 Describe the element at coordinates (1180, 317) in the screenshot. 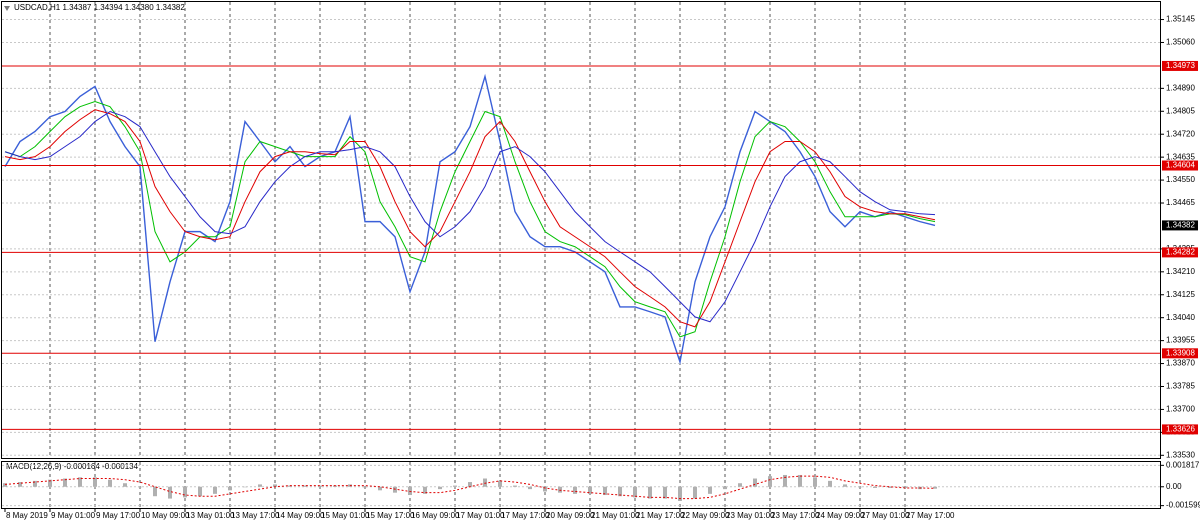

I see `y-tick-label: 1.34040` at that location.